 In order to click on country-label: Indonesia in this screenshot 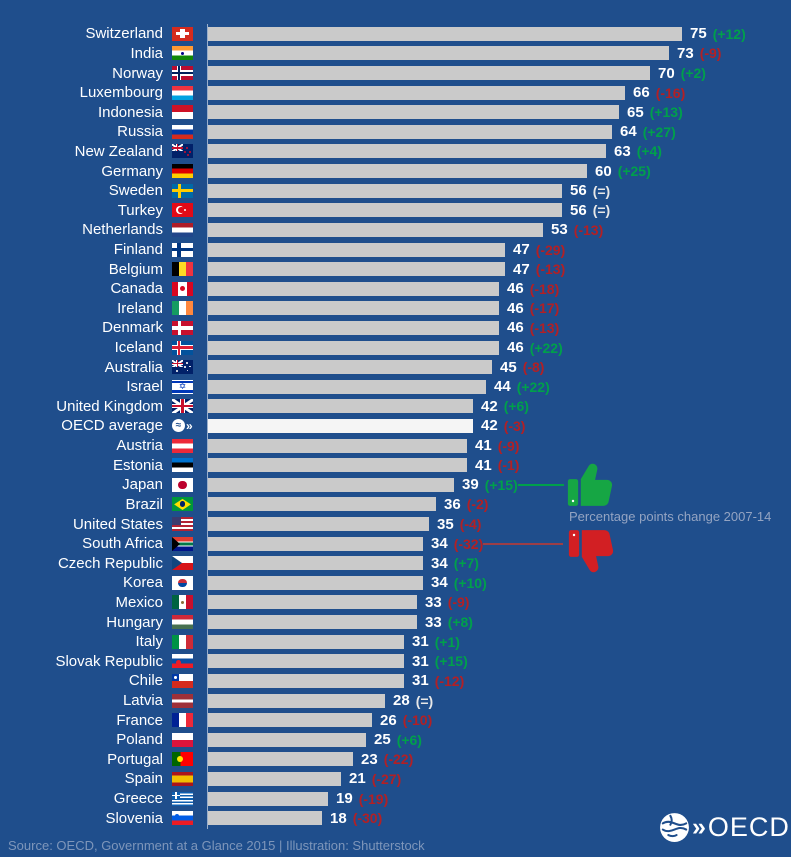, I will do `click(130, 112)`.